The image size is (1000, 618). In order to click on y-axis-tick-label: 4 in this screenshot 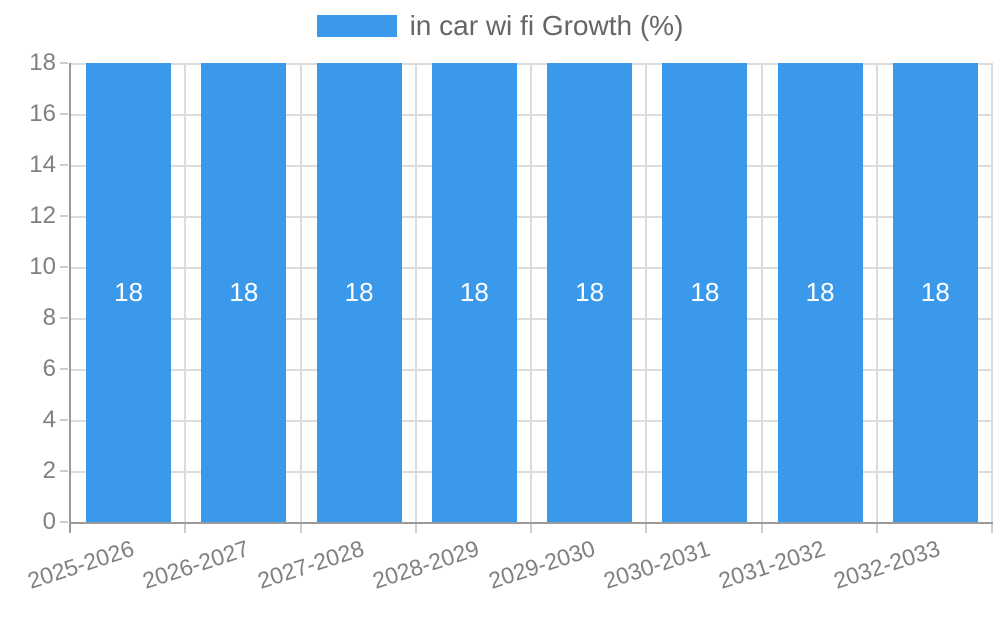, I will do `click(49, 419)`.